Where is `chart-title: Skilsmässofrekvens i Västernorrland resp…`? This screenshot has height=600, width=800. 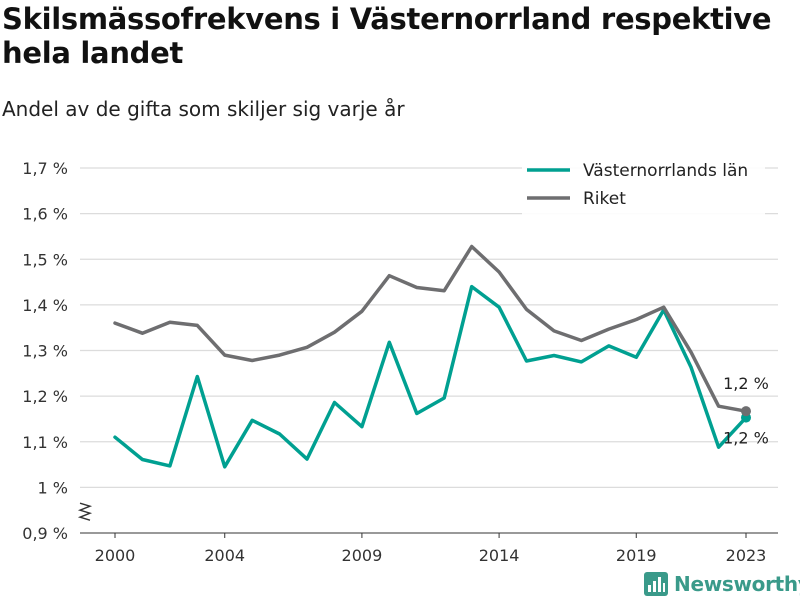 chart-title: Skilsmässofrekvens i Västernorrland resp… is located at coordinates (387, 36).